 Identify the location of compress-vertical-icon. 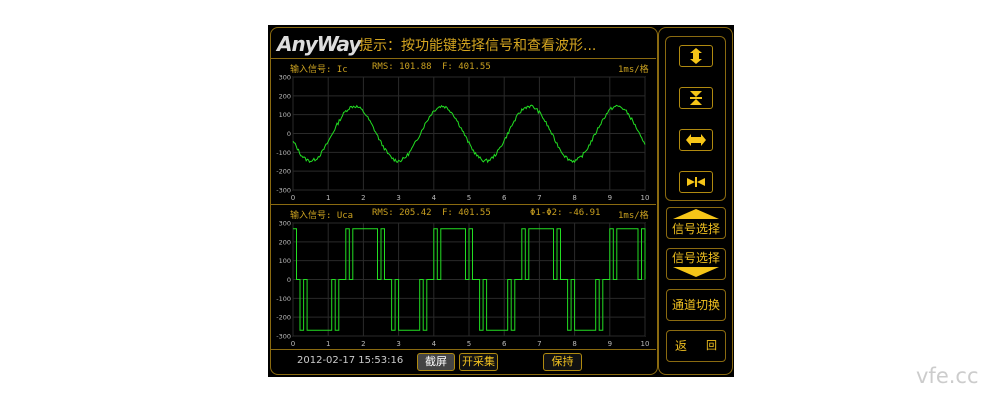
(696, 98).